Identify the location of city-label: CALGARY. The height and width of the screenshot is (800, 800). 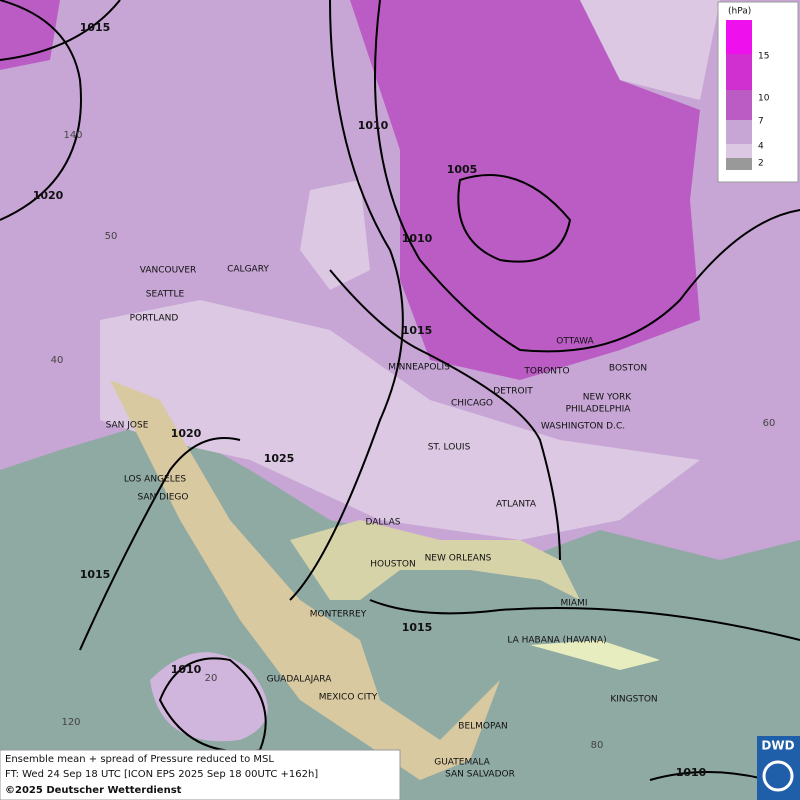
(248, 270).